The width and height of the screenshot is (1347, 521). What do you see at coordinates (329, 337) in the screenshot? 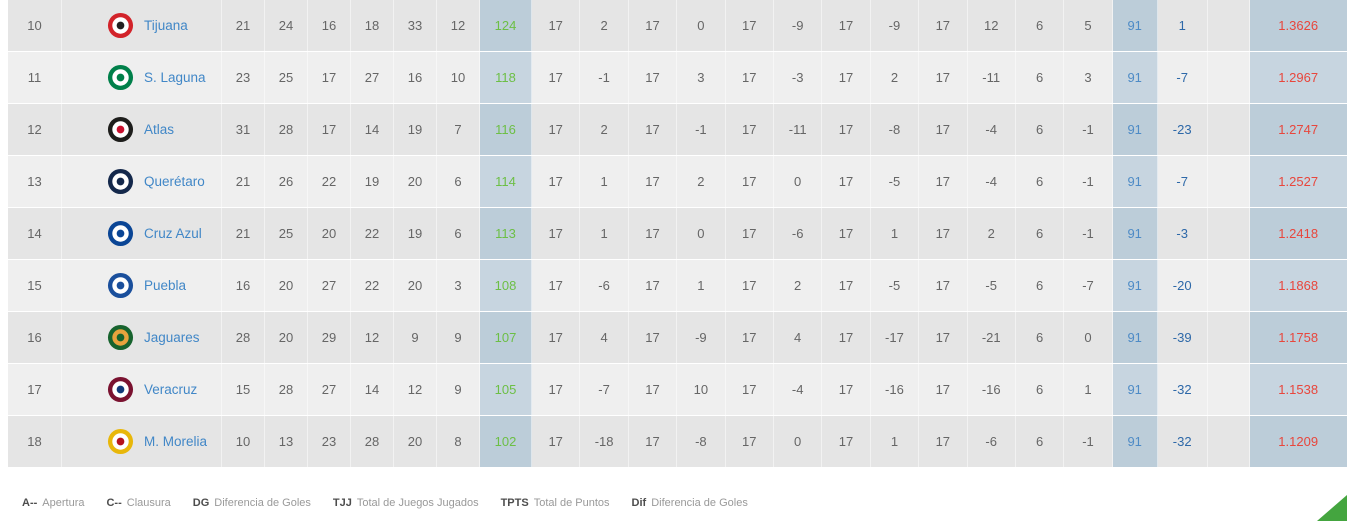
I see `stat-cell: 29` at bounding box center [329, 337].